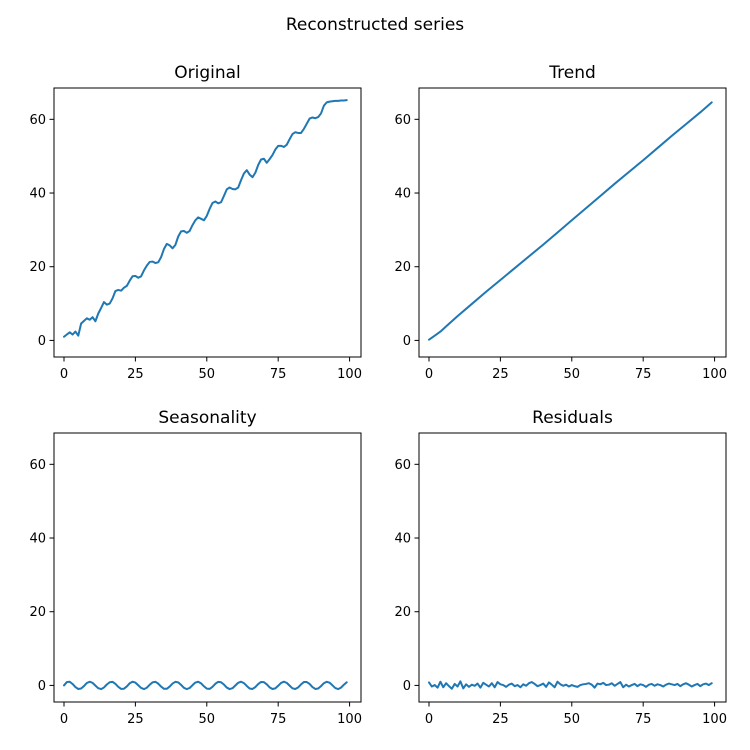 This screenshot has width=750, height=750. Describe the element at coordinates (572, 73) in the screenshot. I see `subplot-title: Trend` at that location.